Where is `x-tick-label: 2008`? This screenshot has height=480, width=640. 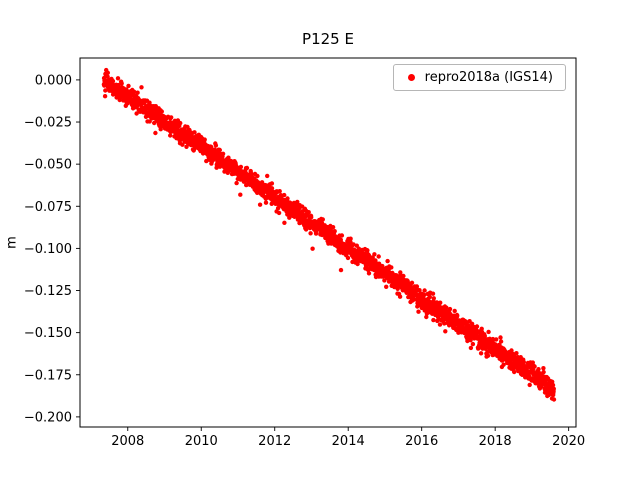
x-tick-label: 2008 is located at coordinates (127, 441).